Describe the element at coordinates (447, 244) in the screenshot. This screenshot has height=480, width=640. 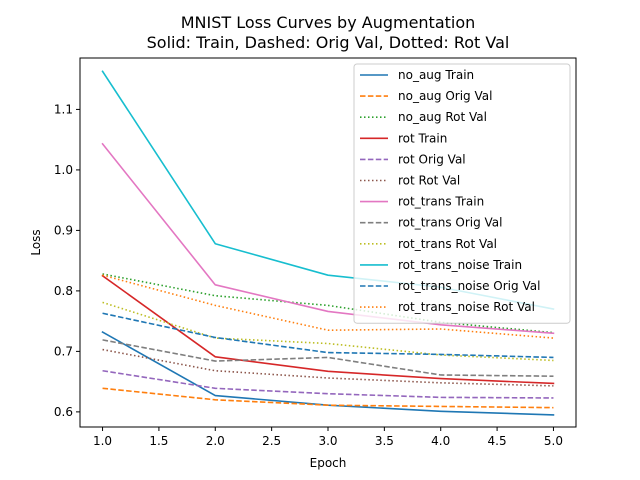
I see `legend-entry-9: rot_trans Rot Val` at that location.